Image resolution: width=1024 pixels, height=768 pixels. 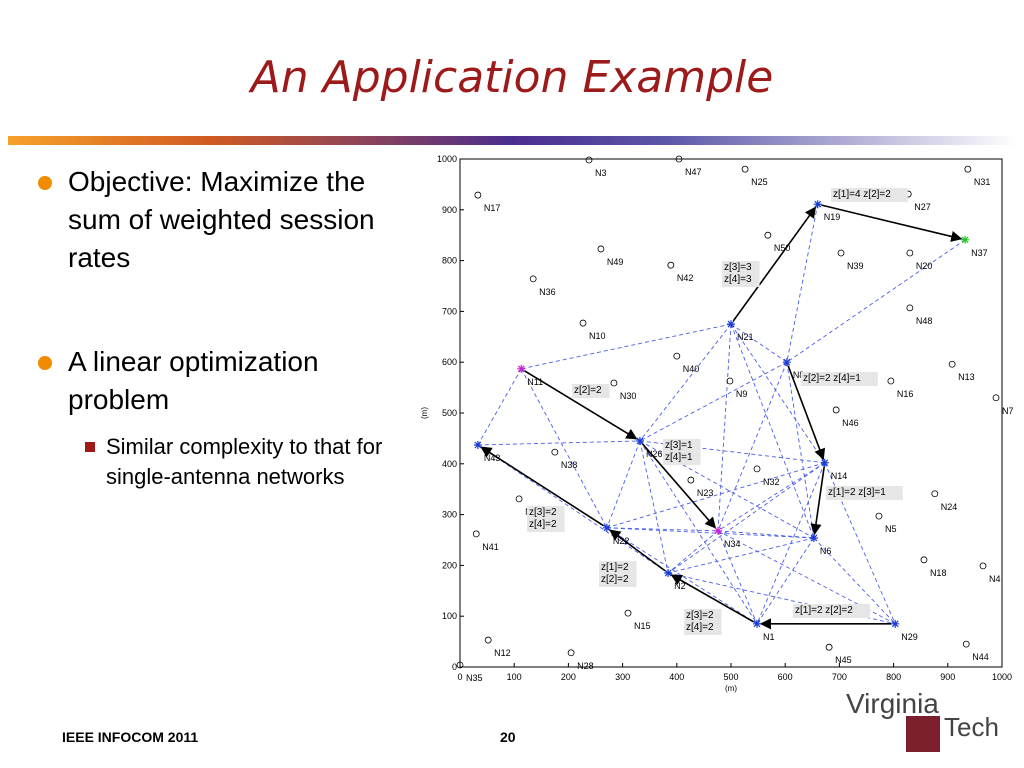 I want to click on node-label: N27, so click(x=922, y=207).